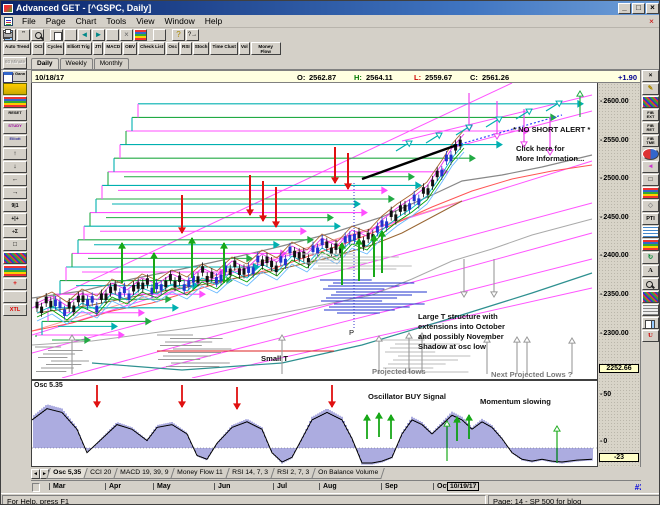 Image resolution: width=660 pixels, height=505 pixels. I want to click on tj-web-icon, so click(15, 271).